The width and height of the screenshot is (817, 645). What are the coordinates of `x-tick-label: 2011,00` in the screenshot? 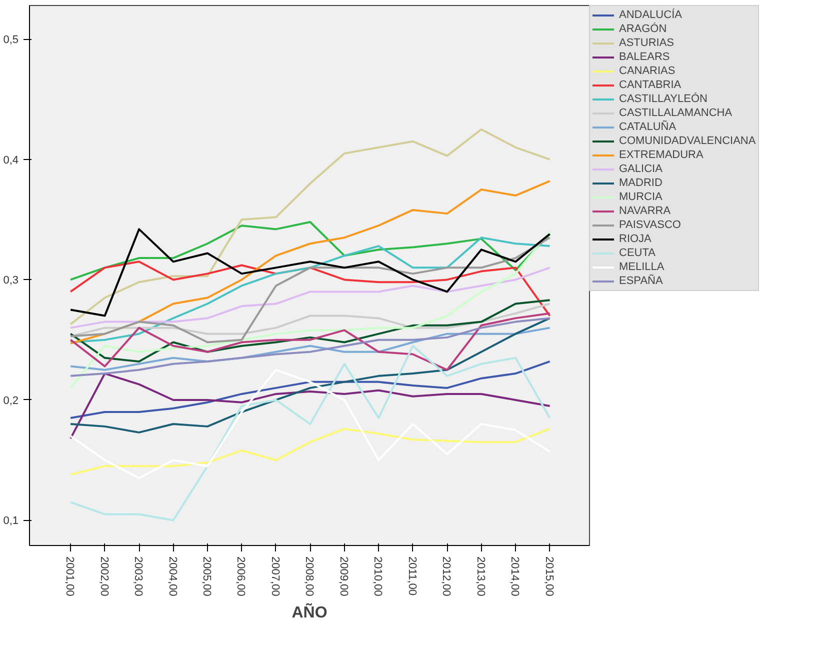 It's located at (412, 576).